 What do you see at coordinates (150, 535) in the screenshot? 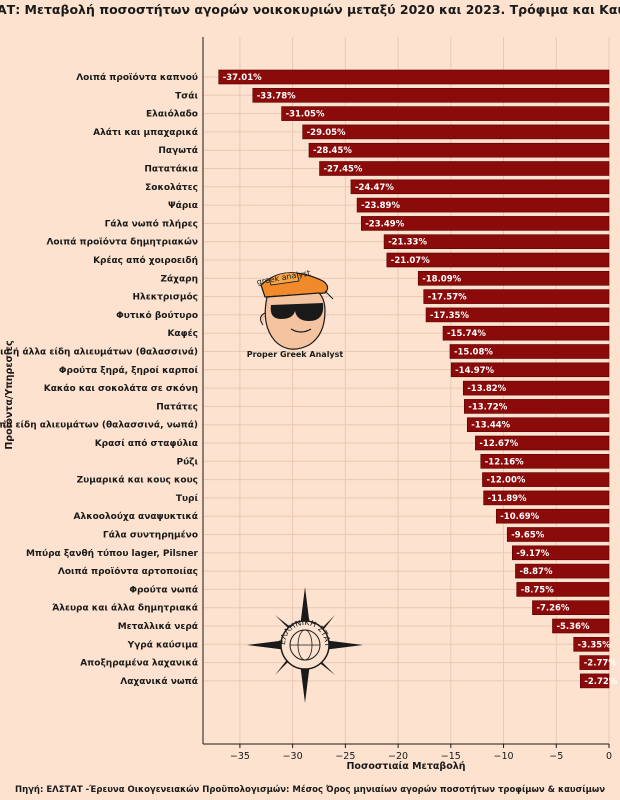
I see `category-label: Γάλα συντηρημένο` at bounding box center [150, 535].